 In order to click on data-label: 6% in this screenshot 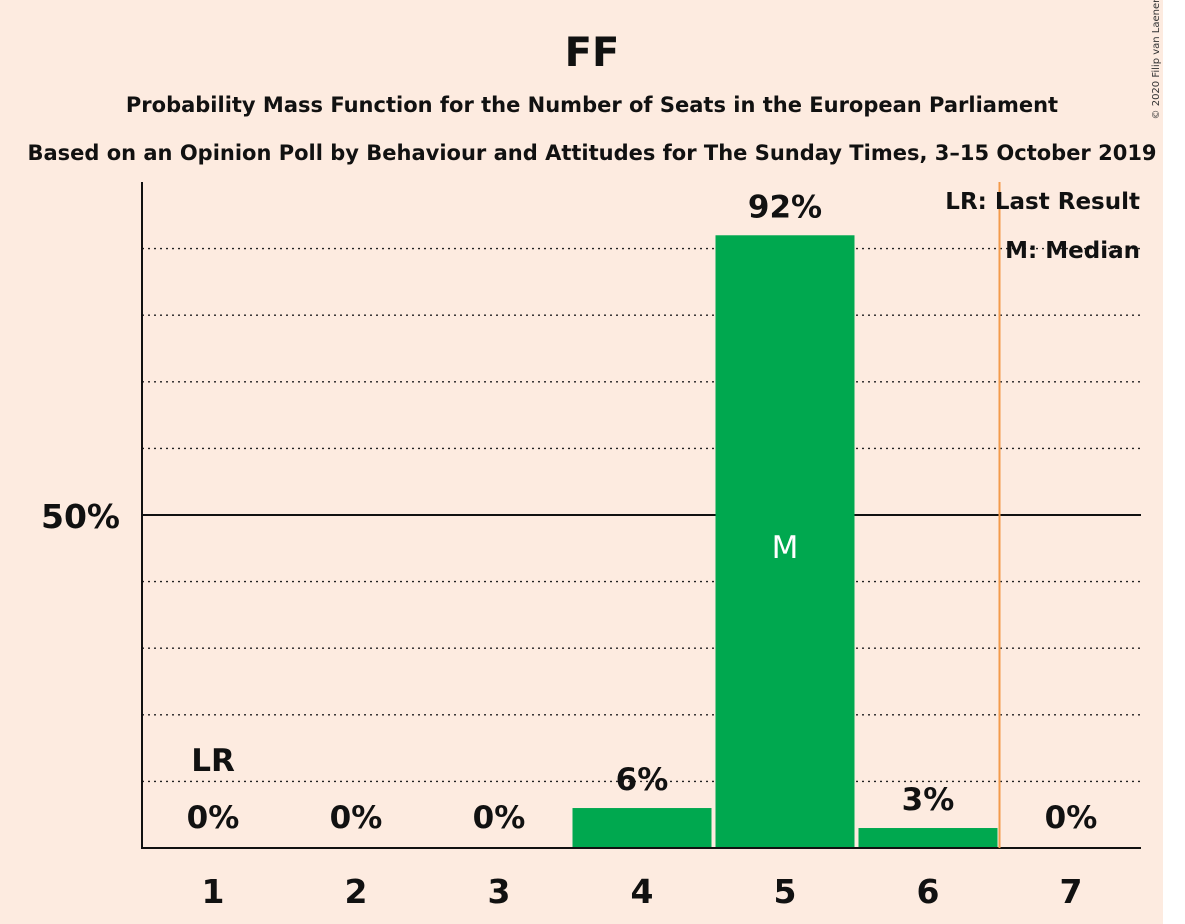, I will do `click(642, 780)`.